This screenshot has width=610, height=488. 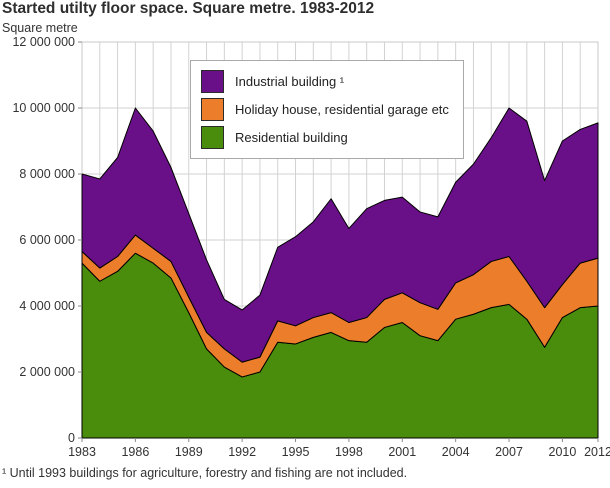 What do you see at coordinates (189, 452) in the screenshot?
I see `x-tick-label: 1989` at bounding box center [189, 452].